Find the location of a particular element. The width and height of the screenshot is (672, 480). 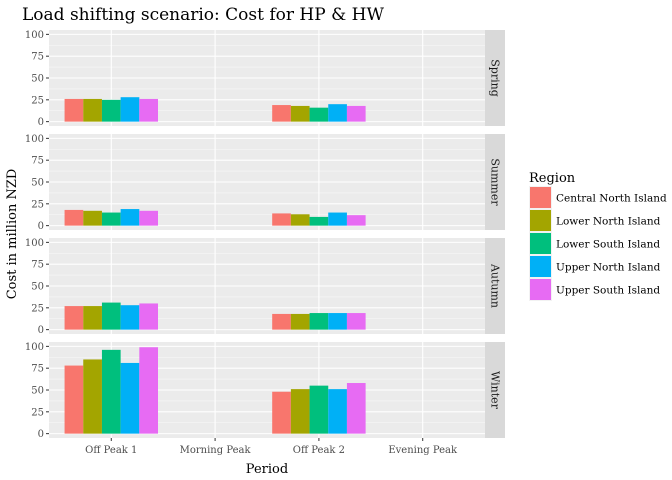

legend-label: Lower South Island is located at coordinates (608, 245).